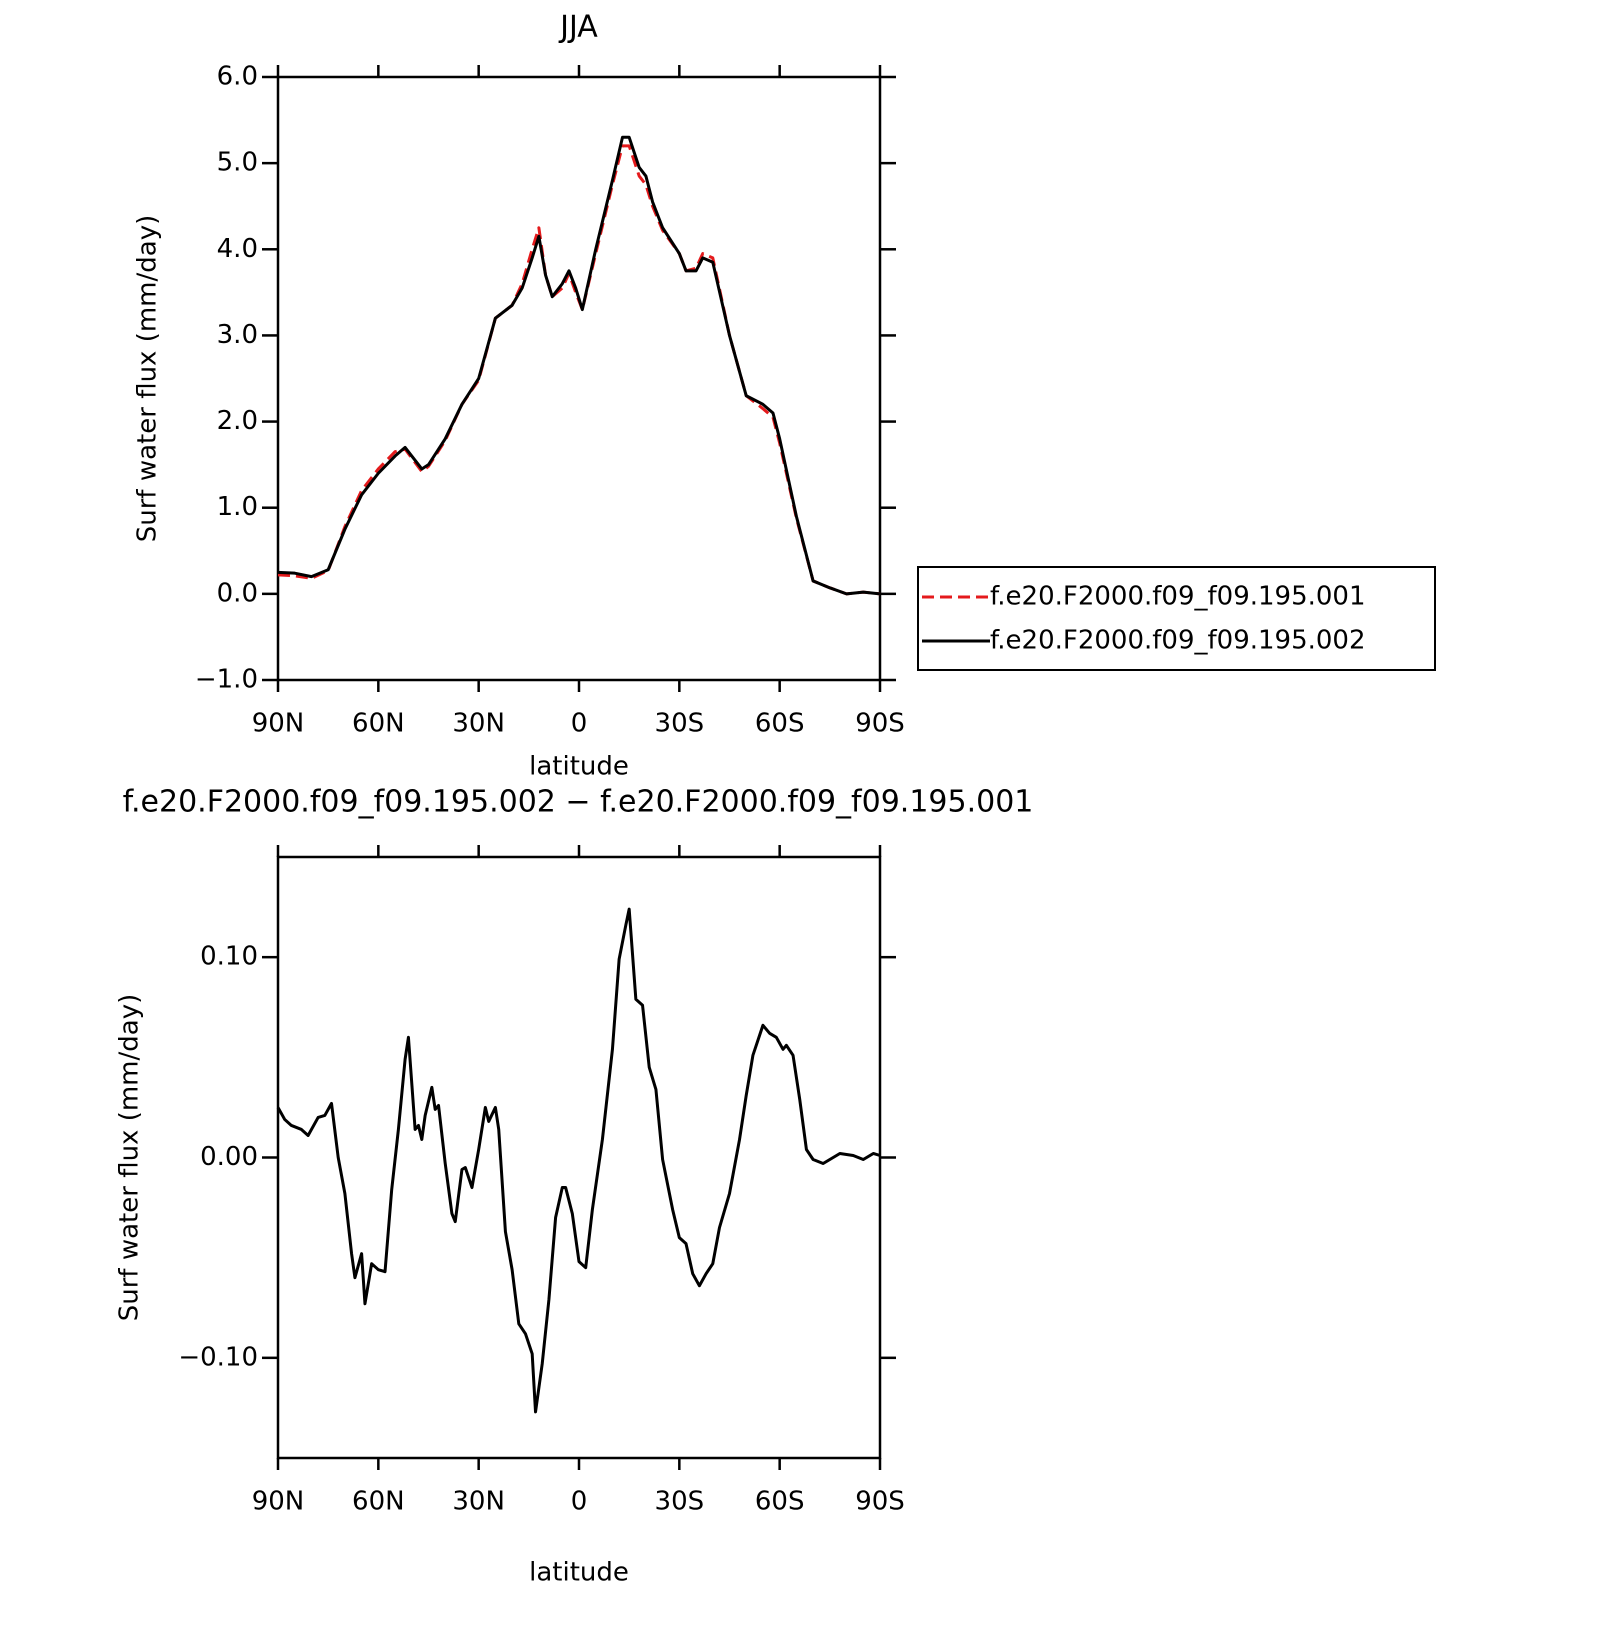  What do you see at coordinates (237, 421) in the screenshot?
I see `y-tick-label: 2.0` at bounding box center [237, 421].